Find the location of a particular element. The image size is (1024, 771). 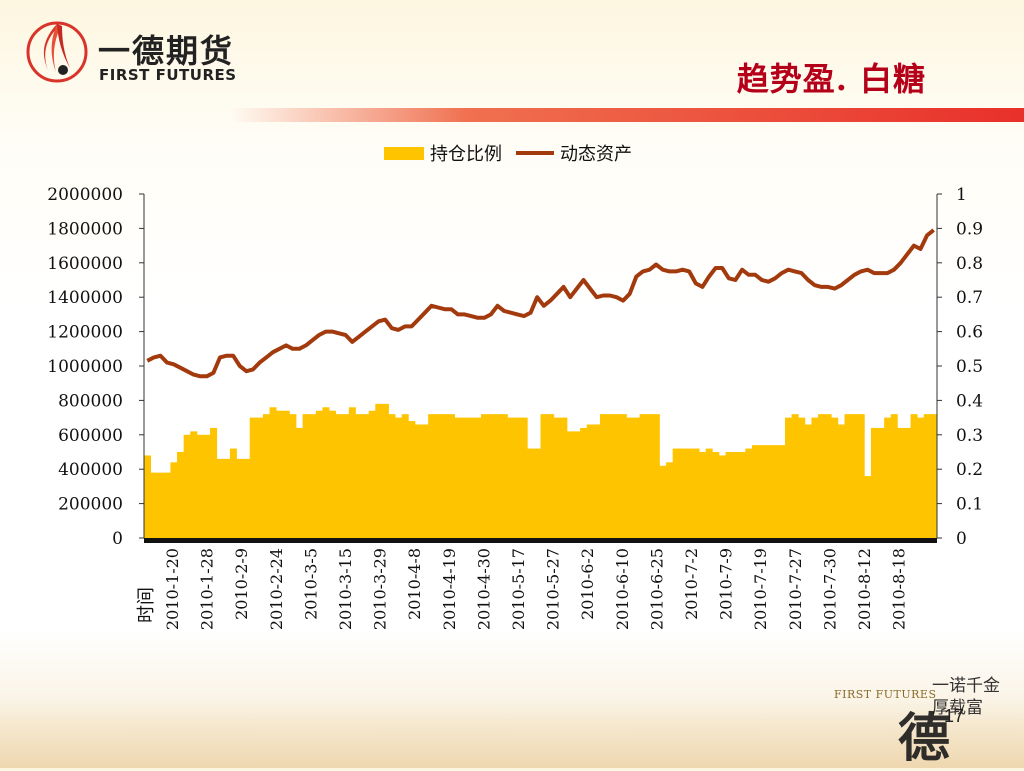

left-tick-label: 1000000 is located at coordinates (85, 367).